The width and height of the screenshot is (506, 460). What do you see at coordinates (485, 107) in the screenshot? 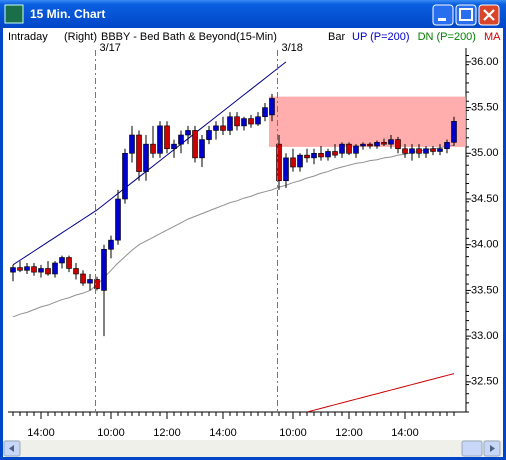
I see `y-tick-label: 35.50` at bounding box center [485, 107].